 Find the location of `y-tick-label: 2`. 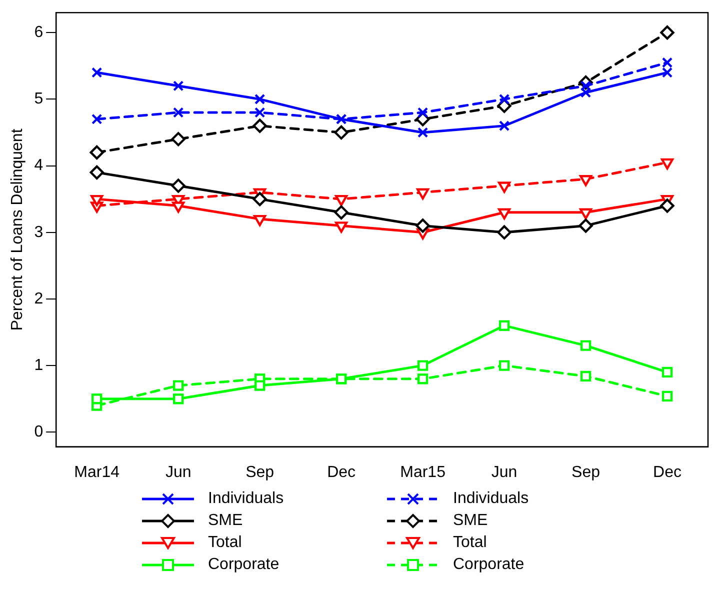

y-tick-label: 2 is located at coordinates (39, 299).